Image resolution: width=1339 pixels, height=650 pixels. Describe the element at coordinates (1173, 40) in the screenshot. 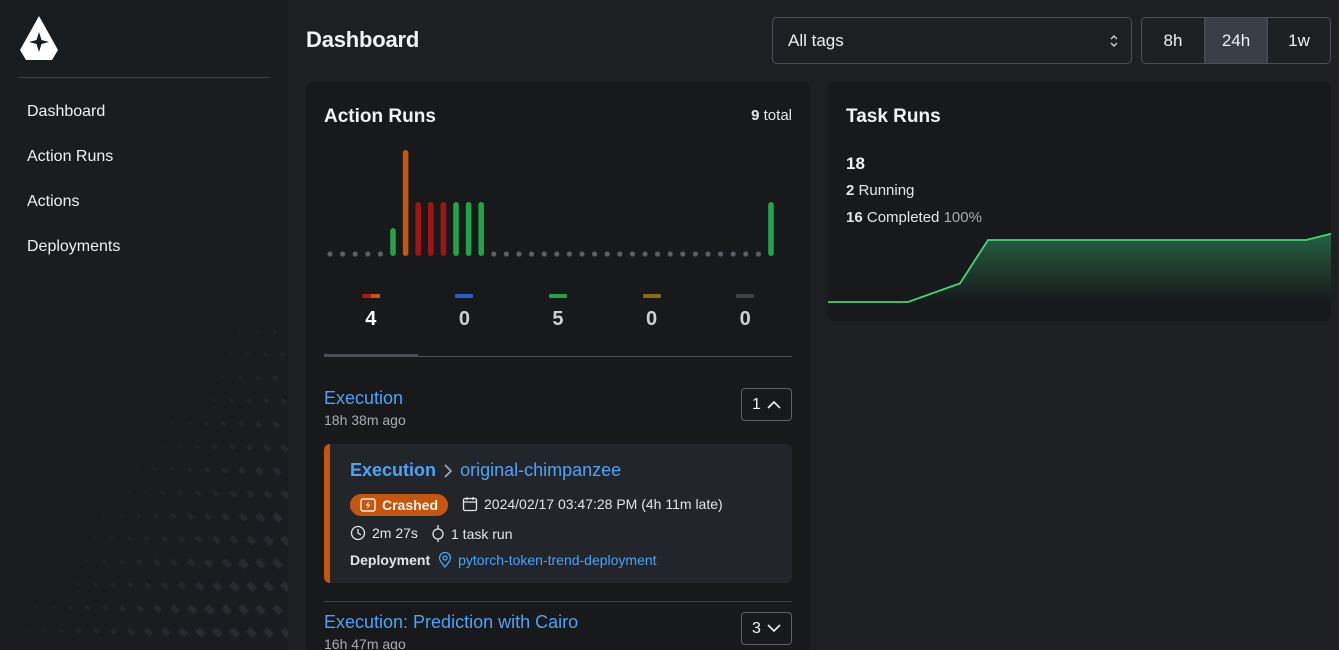

I see `range-8h-button: 8h` at that location.